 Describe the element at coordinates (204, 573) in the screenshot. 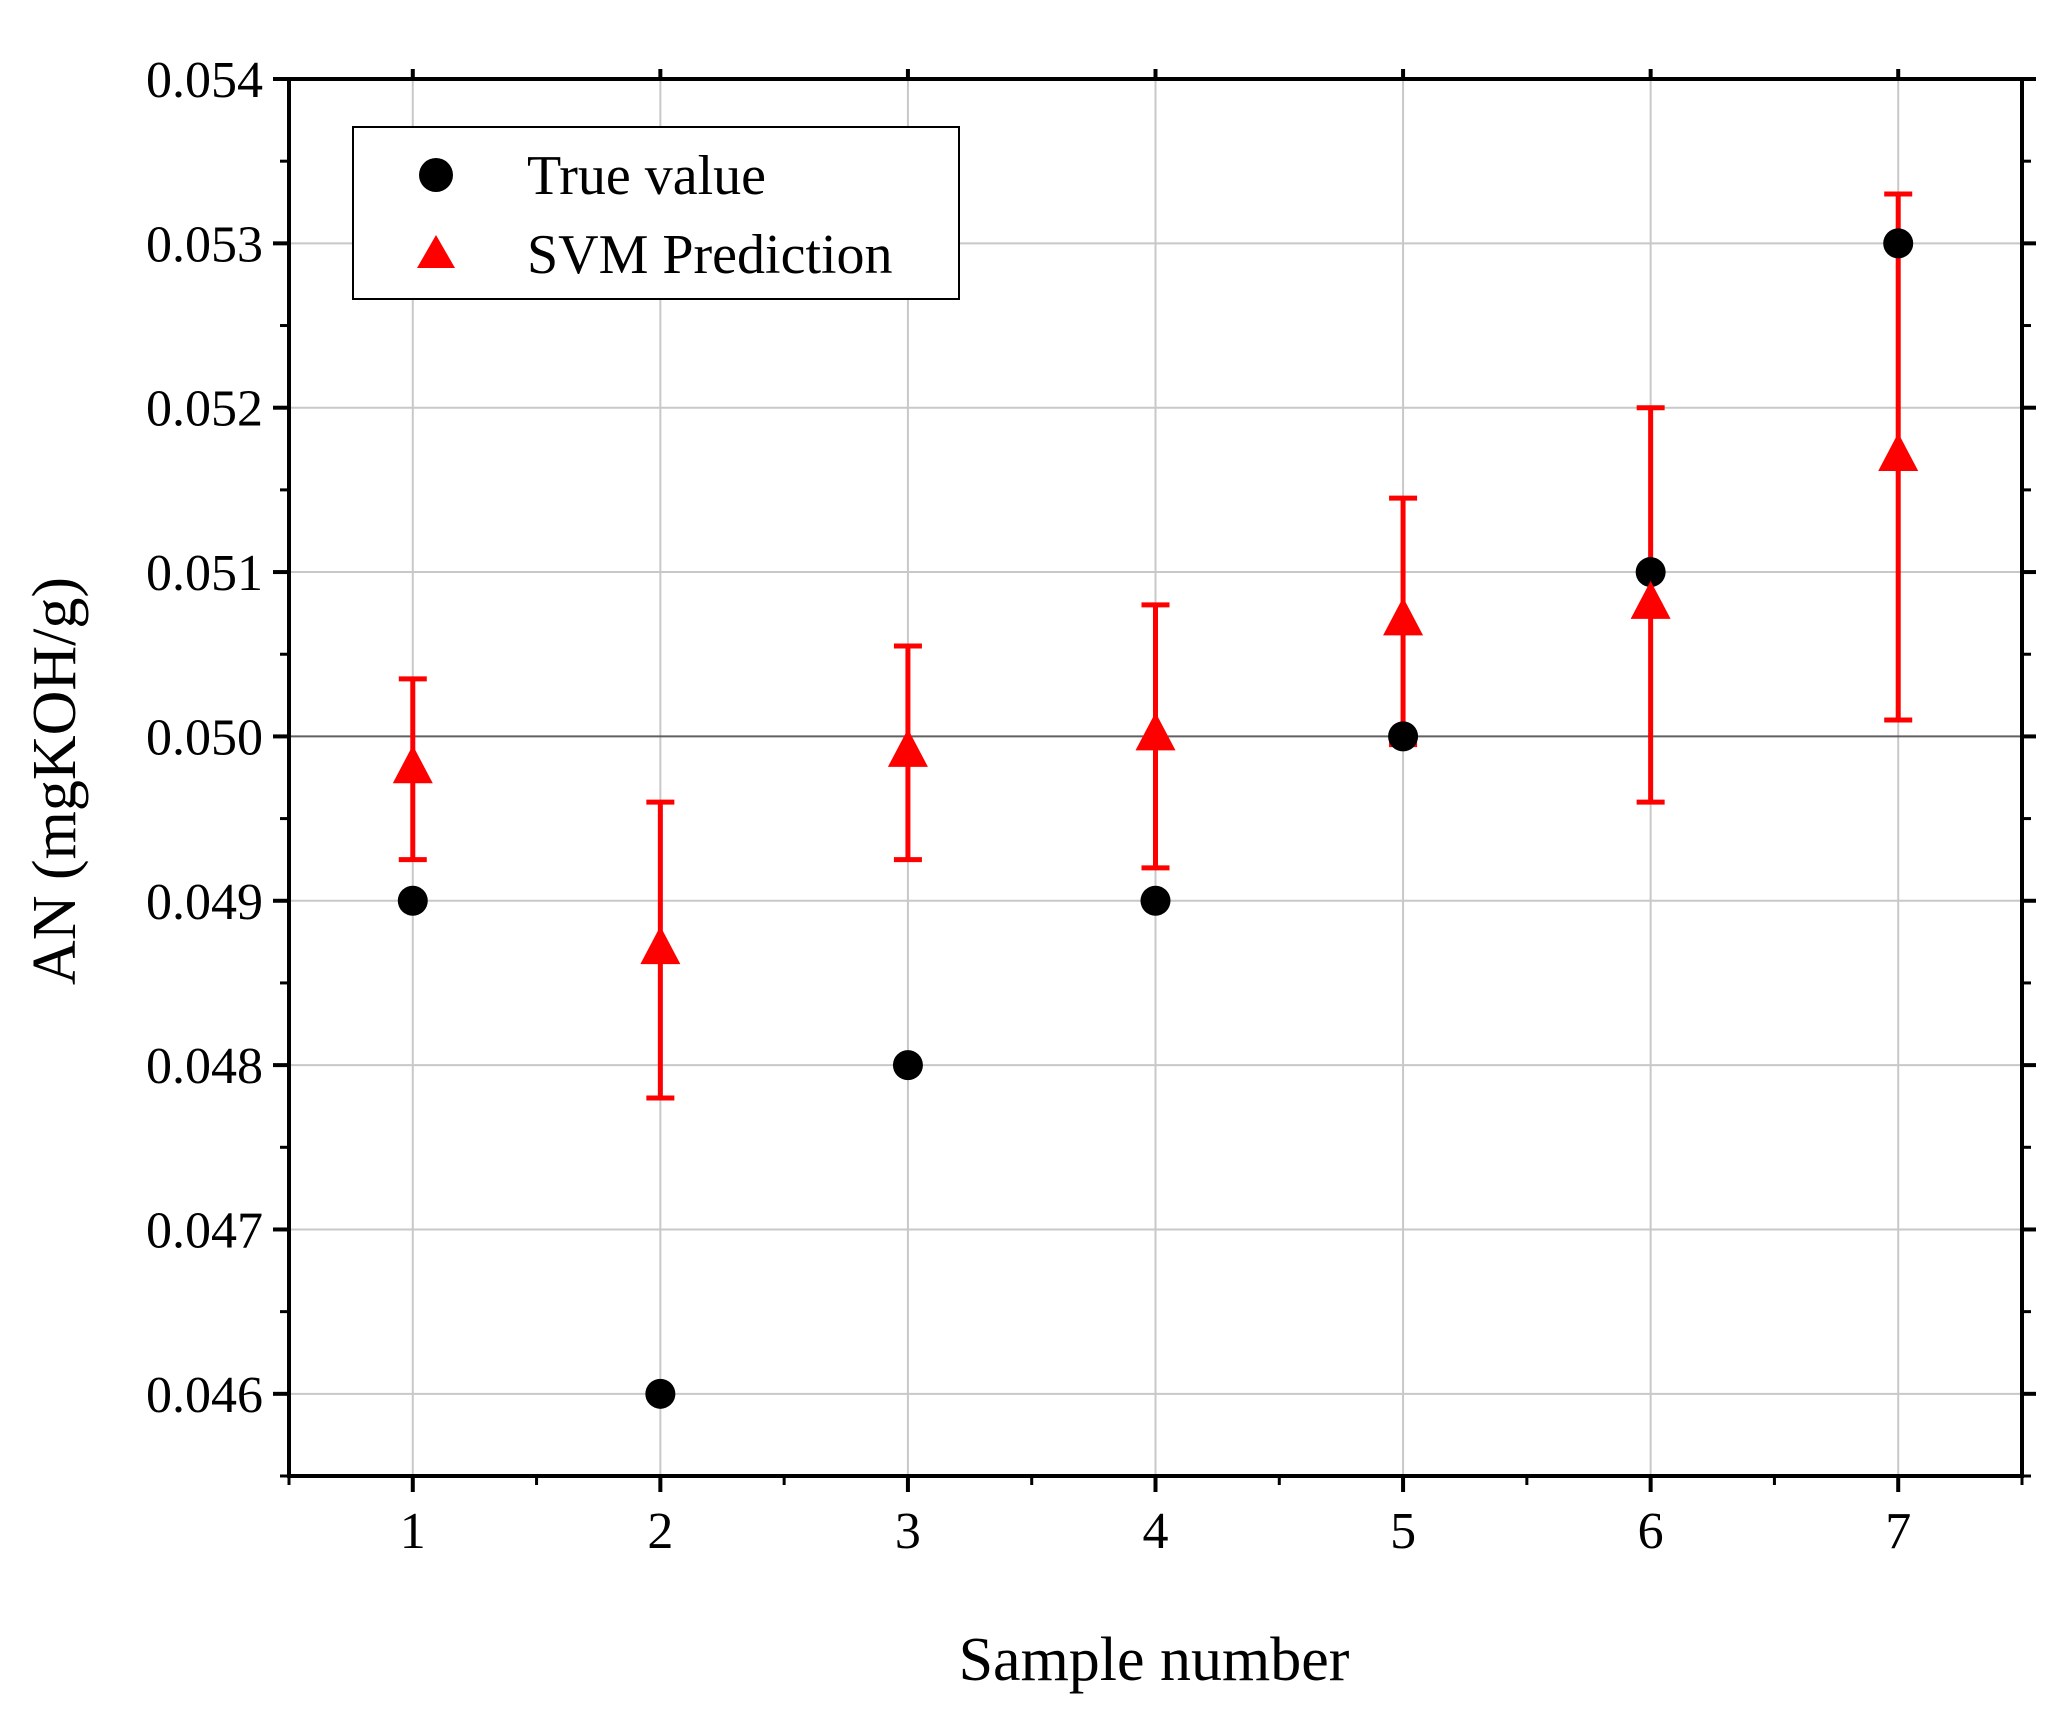

I see `y-tick-label: 0.051` at that location.